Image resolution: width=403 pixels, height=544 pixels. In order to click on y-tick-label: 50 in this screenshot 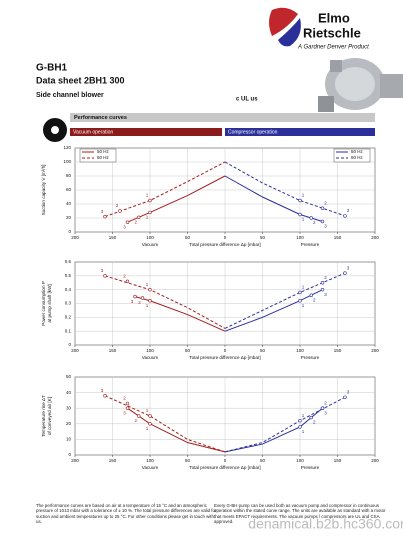, I will do `click(69, 376)`.